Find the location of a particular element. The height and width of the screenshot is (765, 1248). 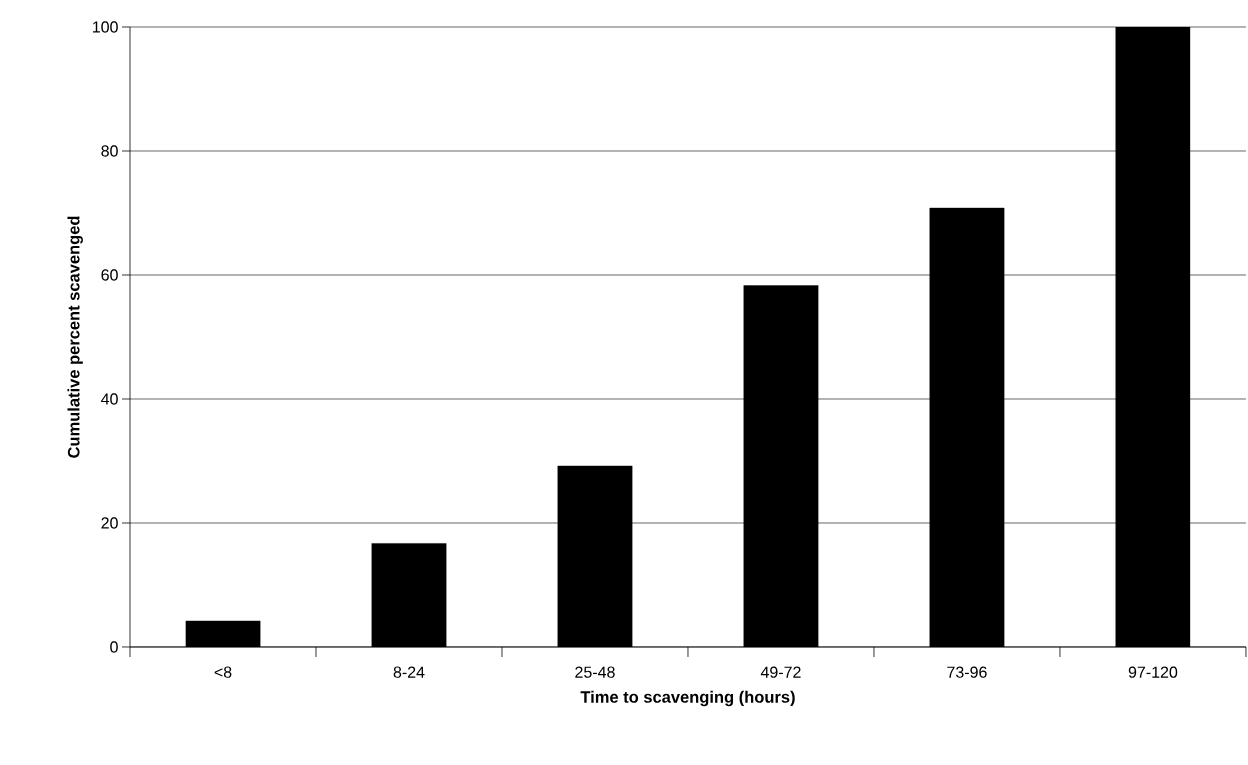

x-tick-label: 25-48 is located at coordinates (595, 672).